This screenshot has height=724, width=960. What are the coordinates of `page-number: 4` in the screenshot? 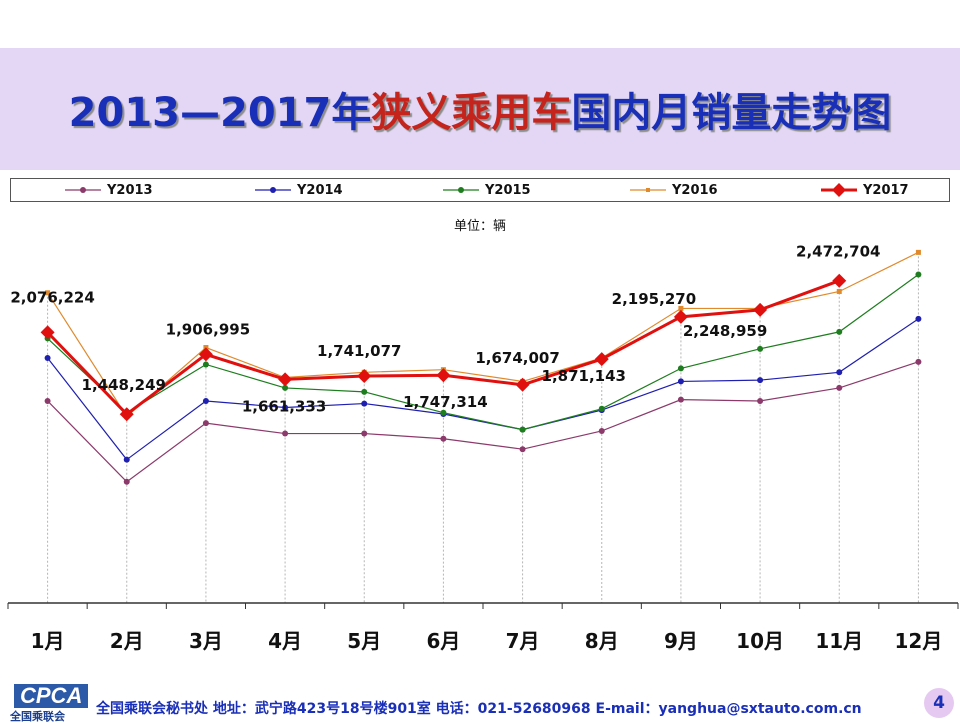 It's located at (939, 703).